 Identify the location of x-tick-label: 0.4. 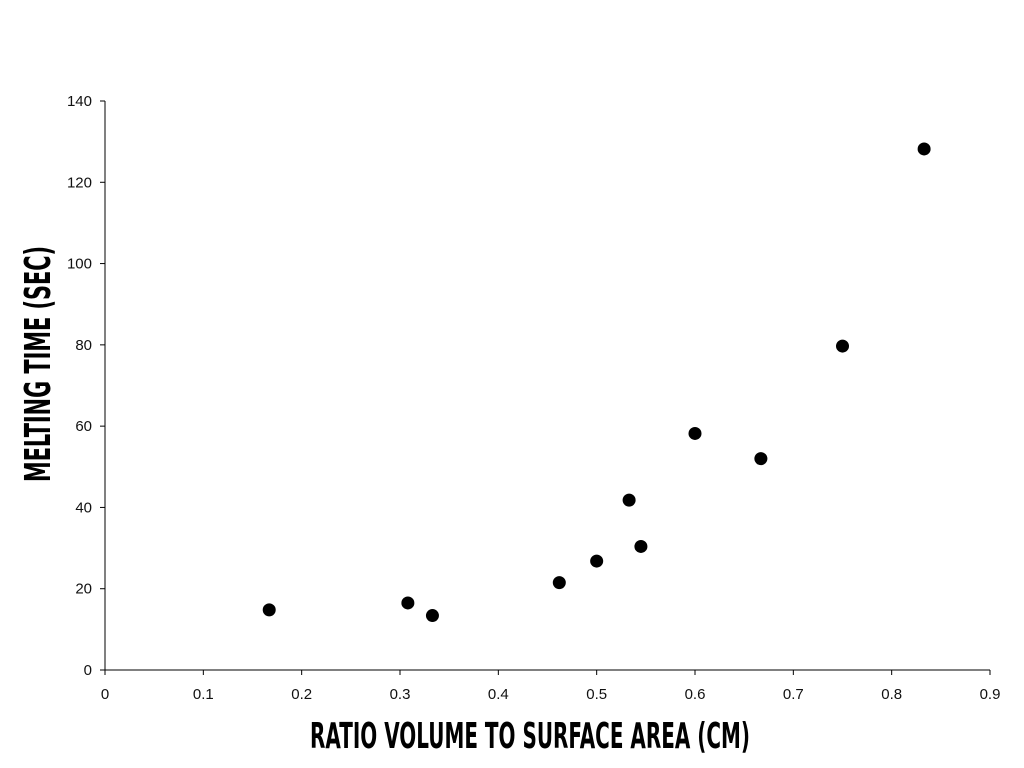
(498, 694).